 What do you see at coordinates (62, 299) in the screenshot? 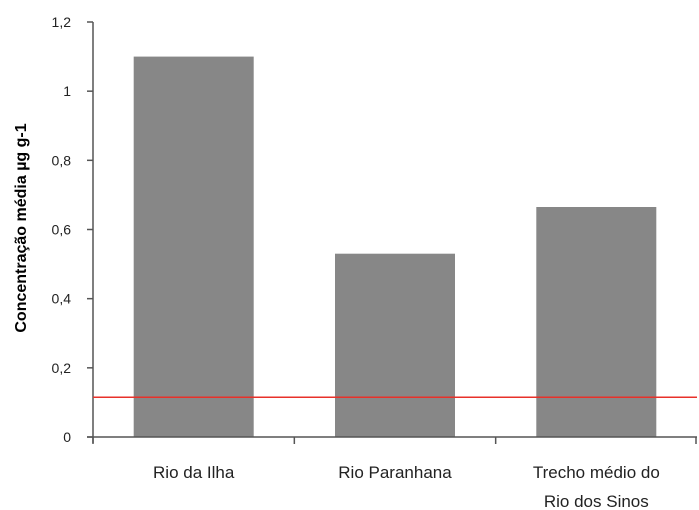
I see `y-tick-label: 0,4` at bounding box center [62, 299].